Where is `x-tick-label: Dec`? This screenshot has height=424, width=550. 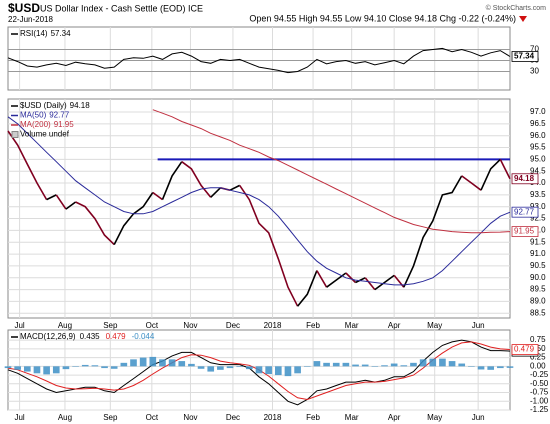 x-tick-label: Dec is located at coordinates (233, 417).